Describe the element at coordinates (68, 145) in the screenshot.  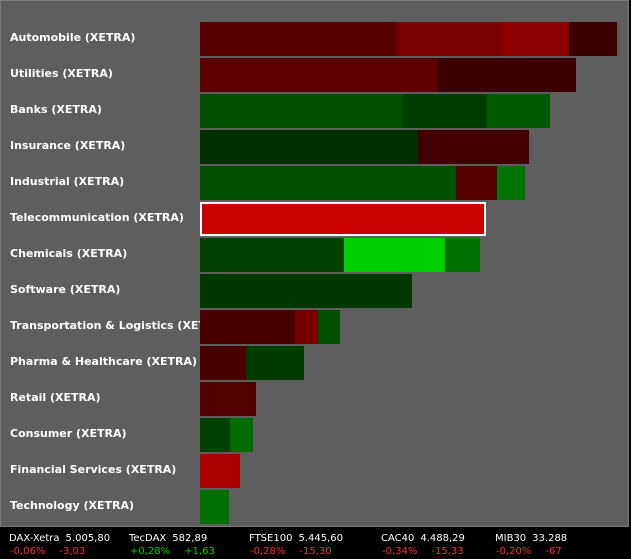
I see `sector-label: Insurance (XETRA)` at that location.